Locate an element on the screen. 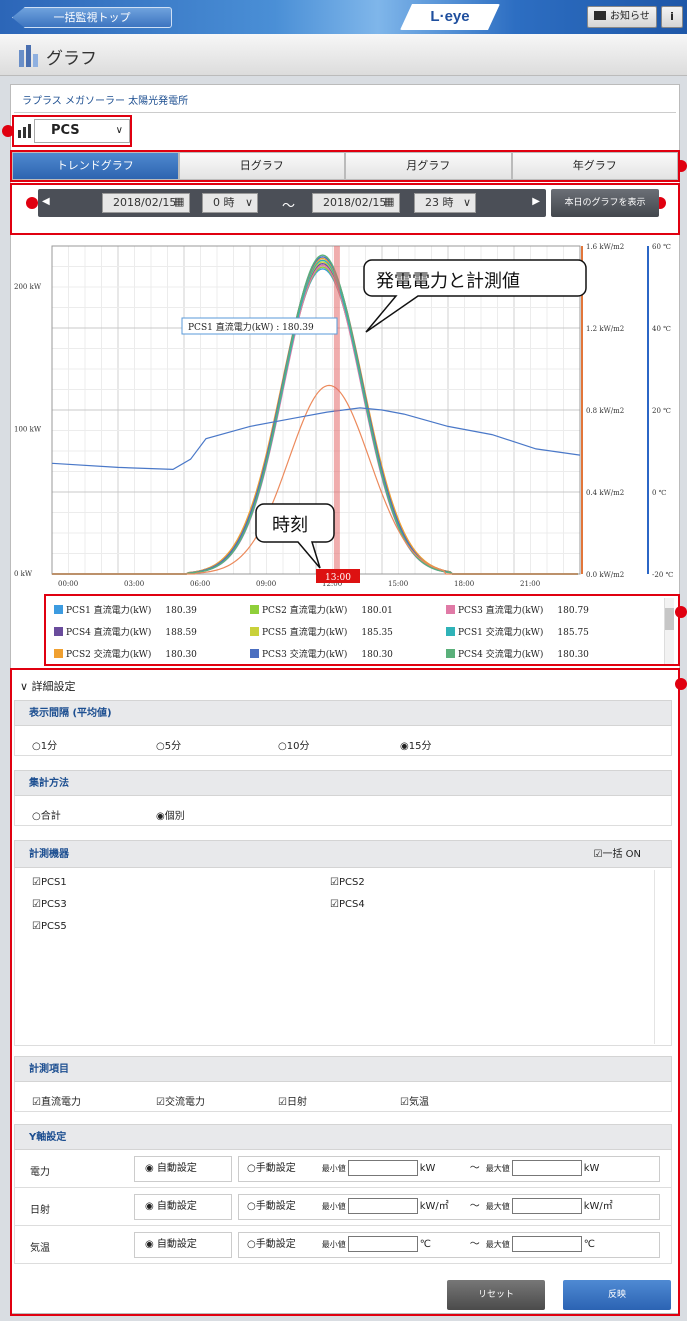 Image resolution: width=687 pixels, height=1321 pixels. device-list-scrollbar is located at coordinates (662, 957).